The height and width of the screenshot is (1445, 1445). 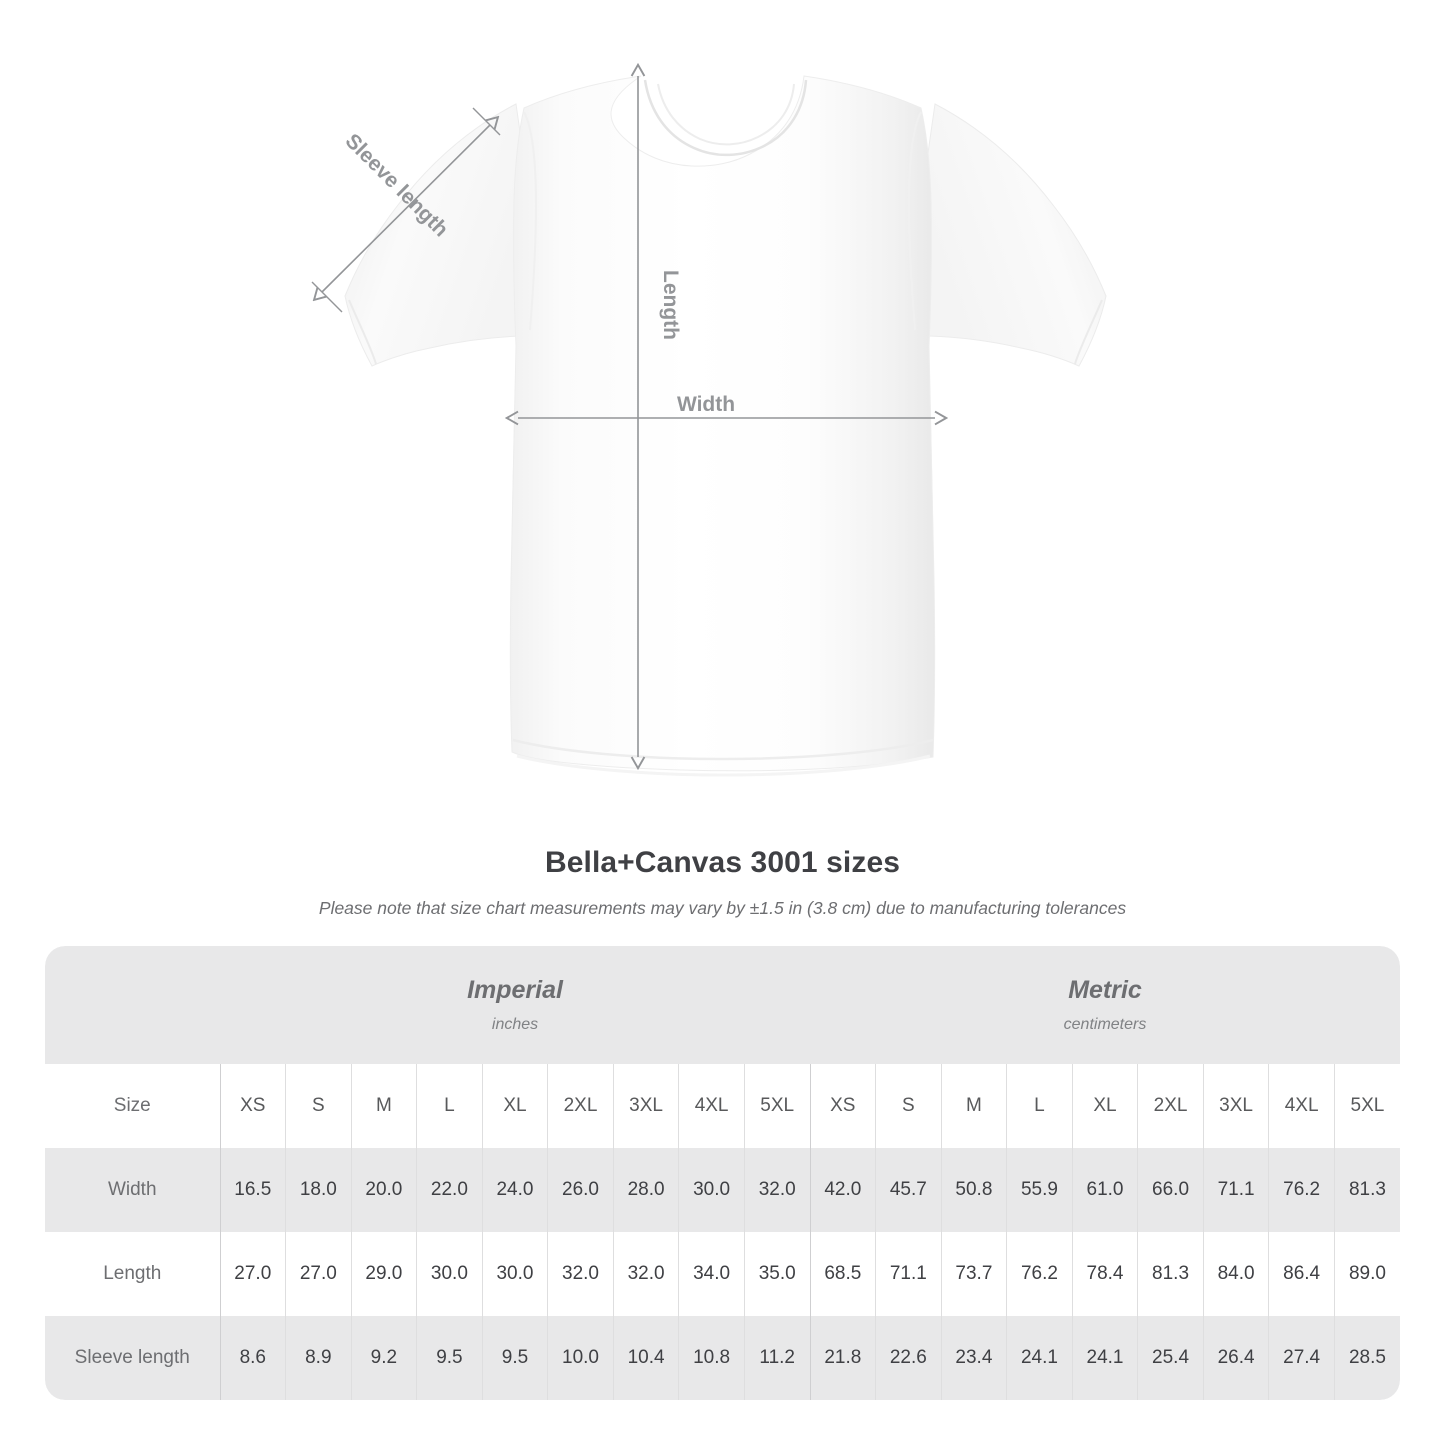 I want to click on size-header-imp-4xl: 4XL, so click(x=711, y=1106).